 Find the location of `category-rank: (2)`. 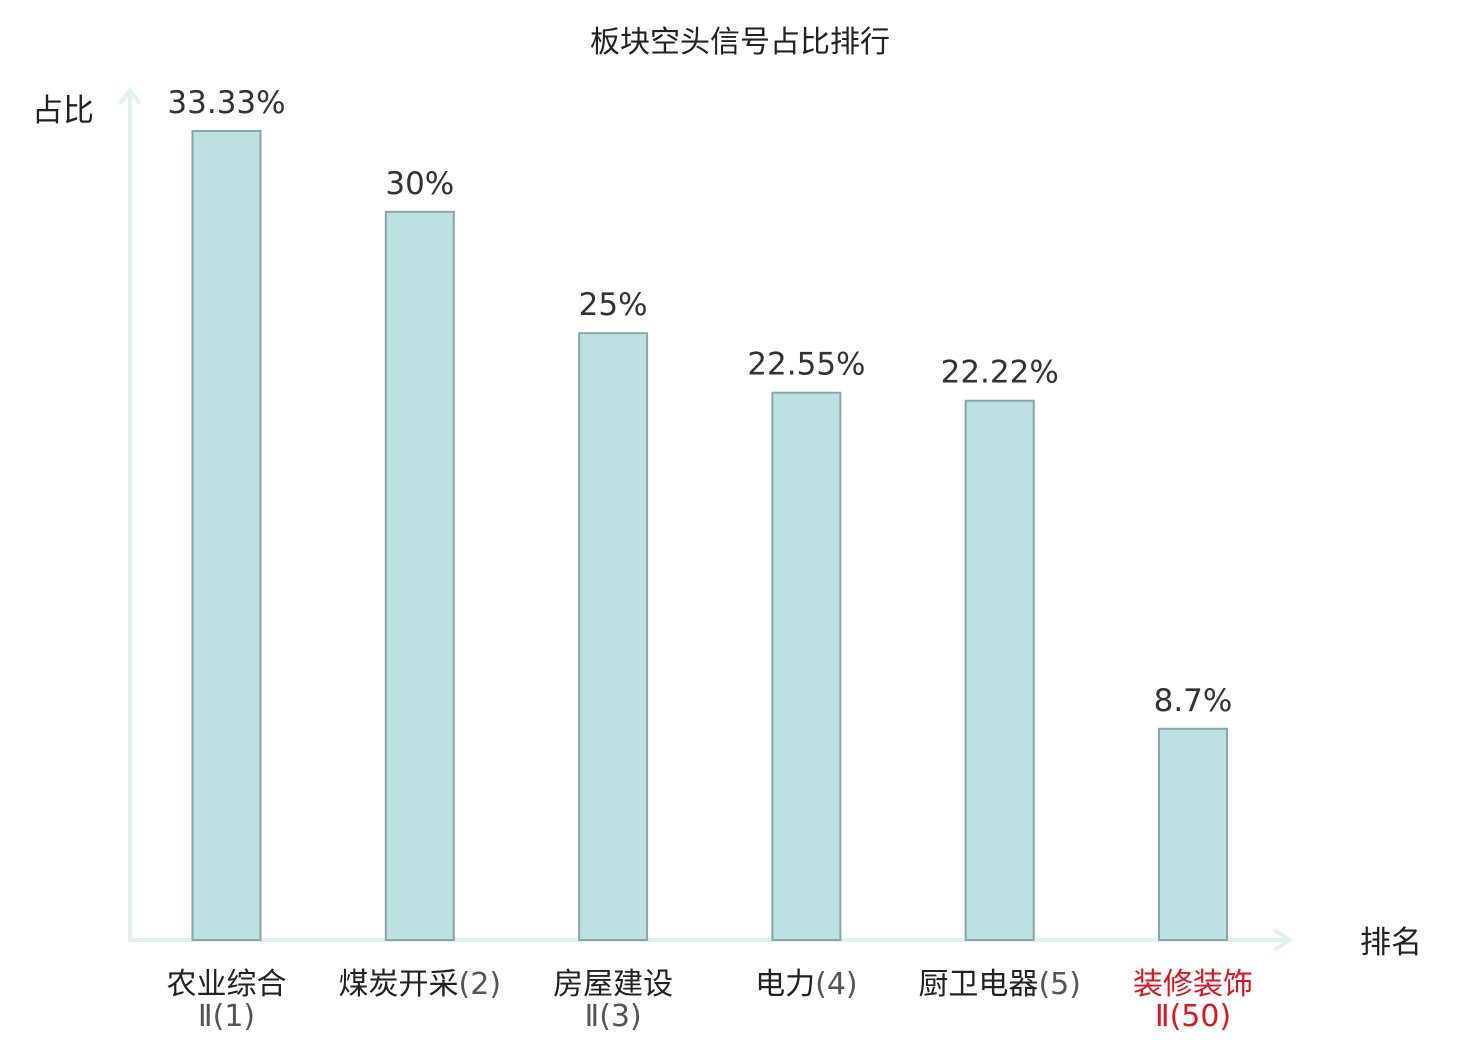

category-rank: (2) is located at coordinates (480, 984).